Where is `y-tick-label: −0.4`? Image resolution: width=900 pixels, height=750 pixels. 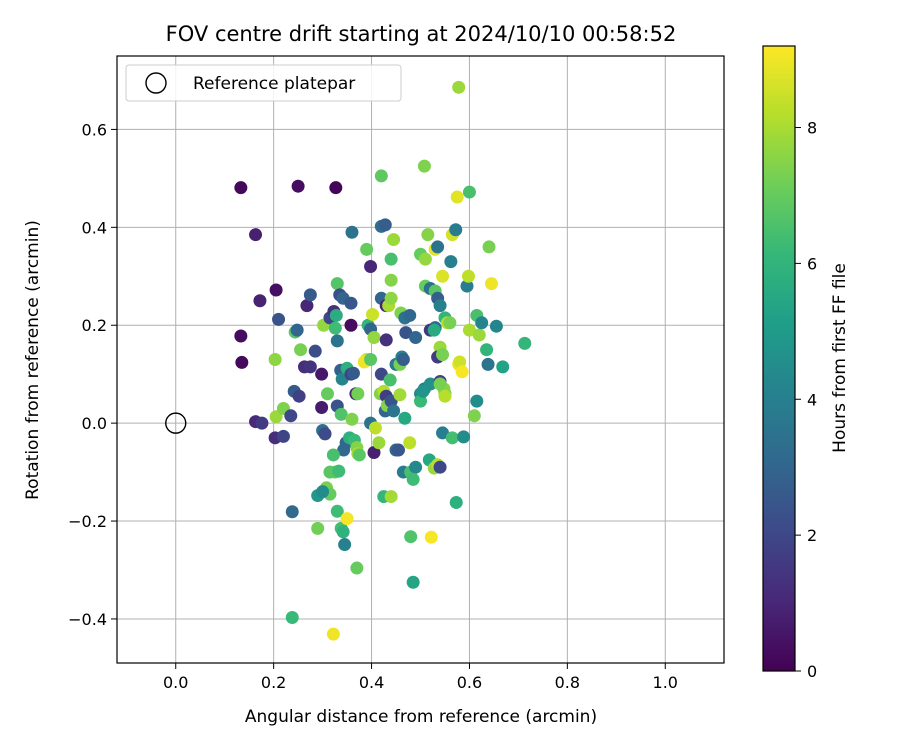 y-tick-label: −0.4 is located at coordinates (87, 619).